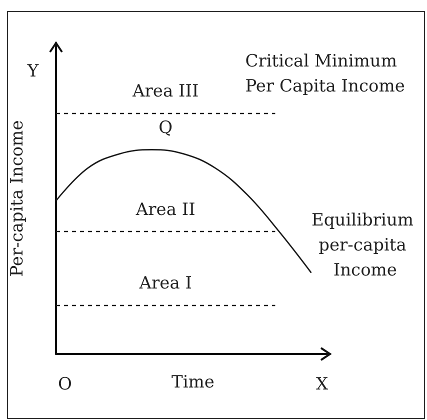  What do you see at coordinates (165, 210) in the screenshot?
I see `annotation: Area II` at bounding box center [165, 210].